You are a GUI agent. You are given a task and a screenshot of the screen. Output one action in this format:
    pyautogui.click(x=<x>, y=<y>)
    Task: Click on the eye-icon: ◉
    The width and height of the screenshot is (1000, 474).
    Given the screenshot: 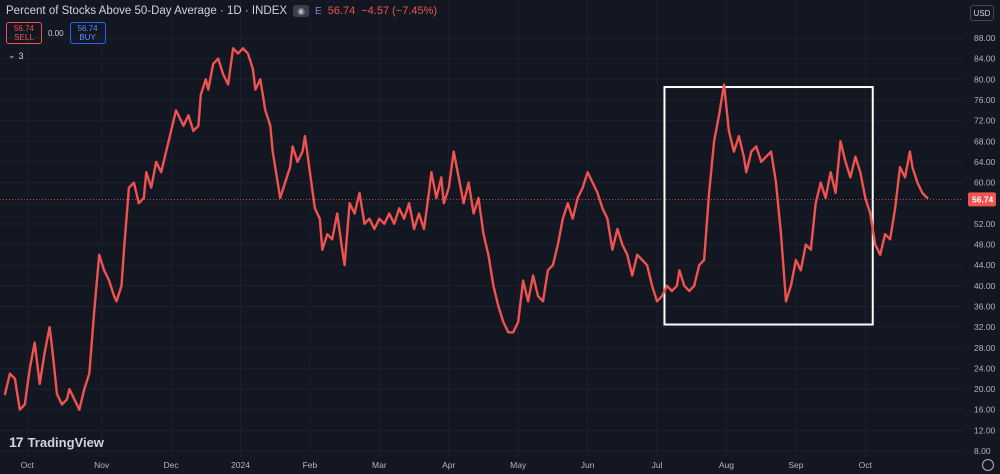 What is the action you would take?
    pyautogui.click(x=301, y=11)
    